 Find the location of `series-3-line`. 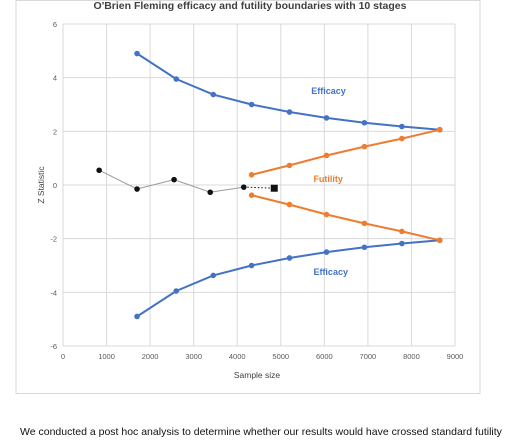

series-3-line is located at coordinates (346, 218).